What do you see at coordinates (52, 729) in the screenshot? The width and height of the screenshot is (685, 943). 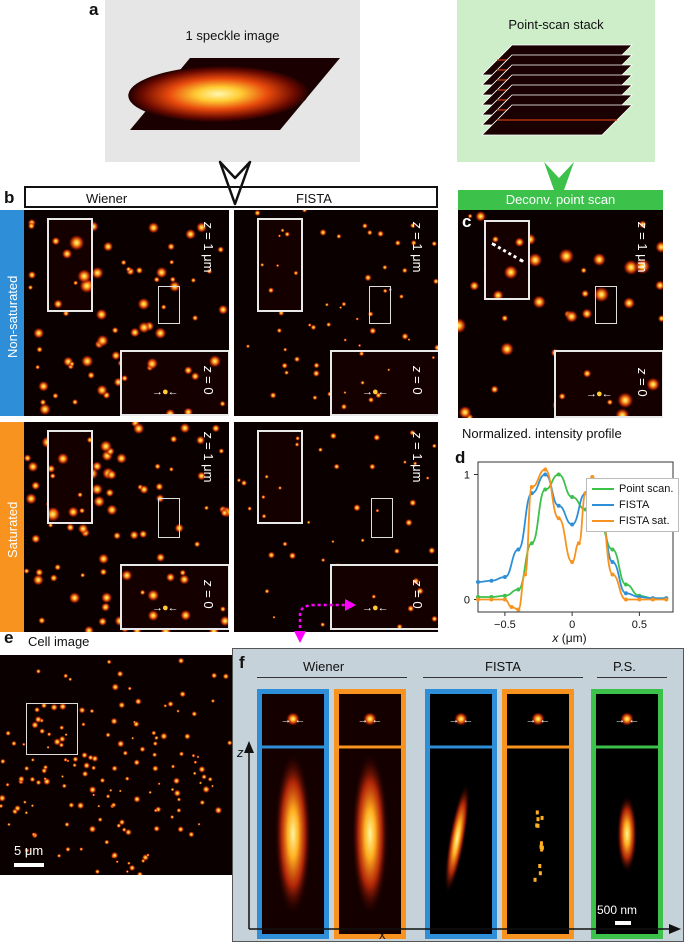 I see `roi-box` at bounding box center [52, 729].